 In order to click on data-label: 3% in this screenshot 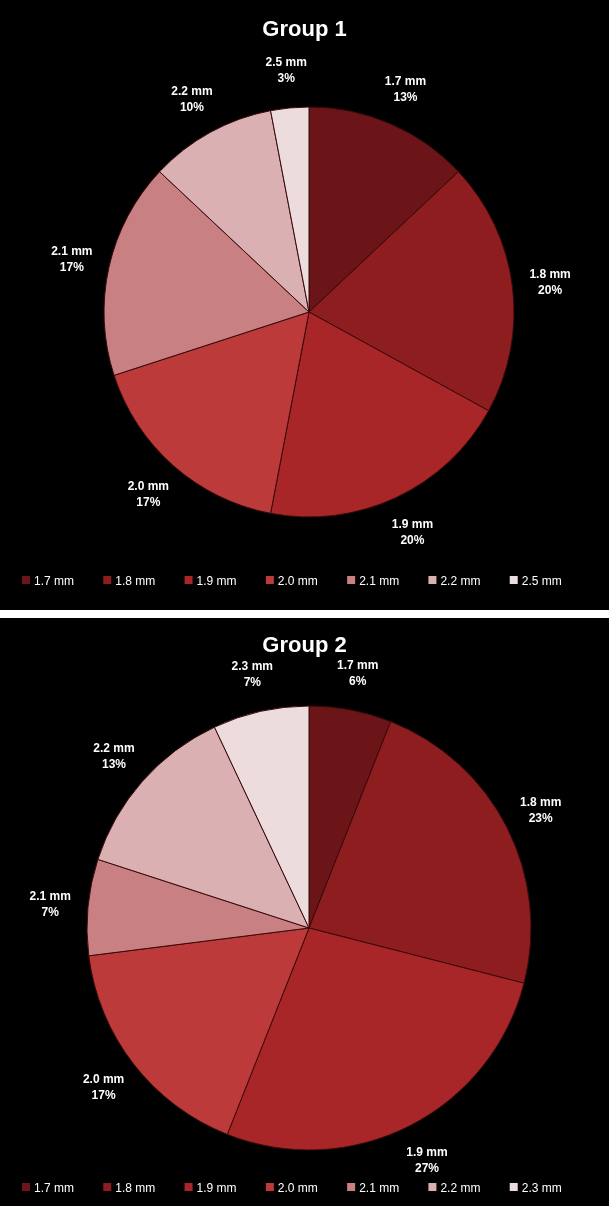, I will do `click(286, 78)`.